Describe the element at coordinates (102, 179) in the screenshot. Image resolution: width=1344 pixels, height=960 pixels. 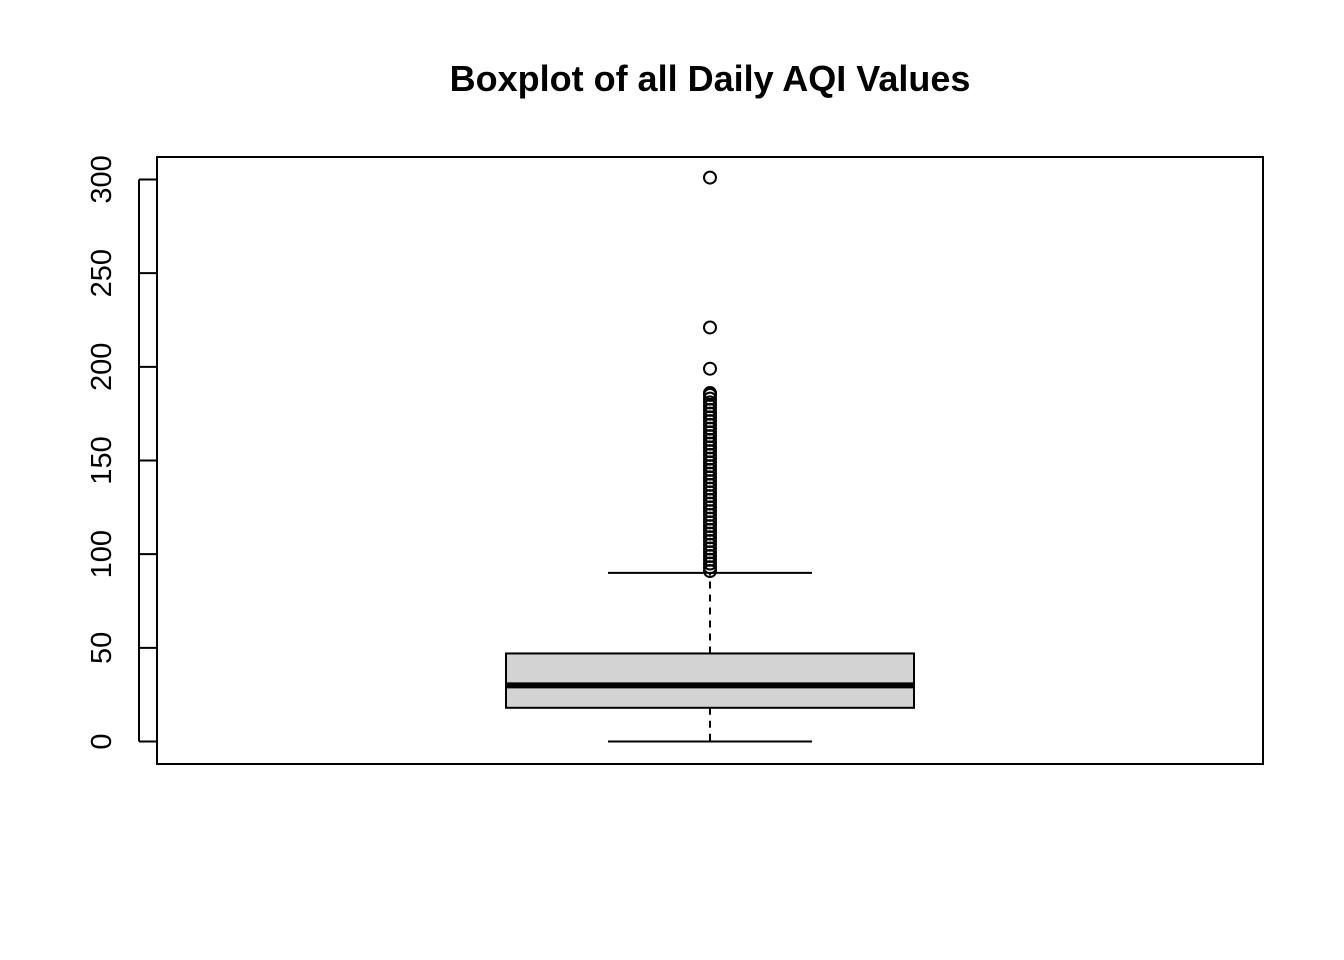
I see `y-tick-label: 300` at that location.